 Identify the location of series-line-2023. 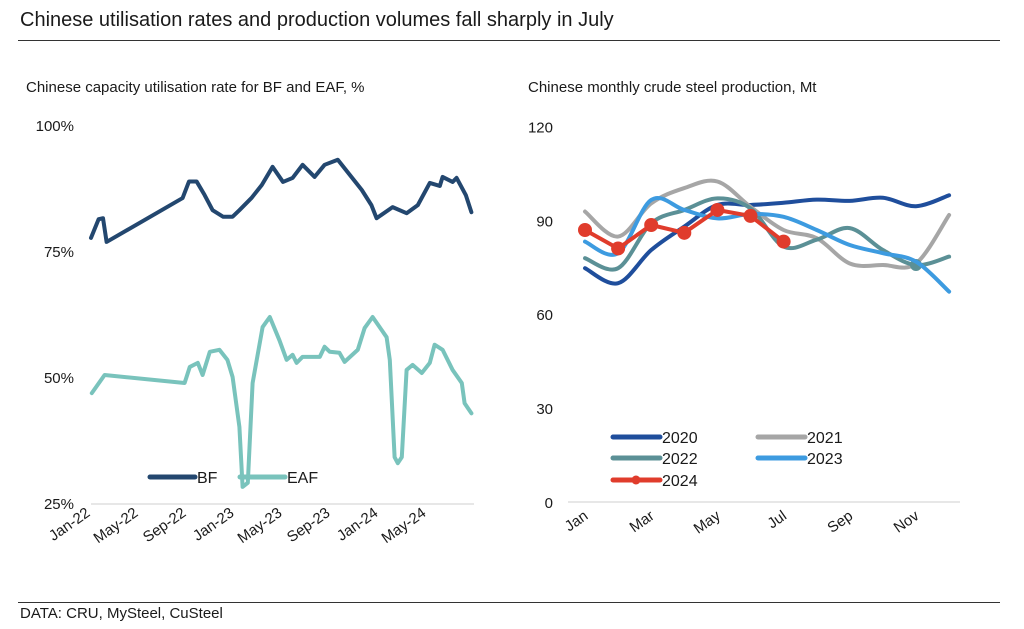
(767, 245).